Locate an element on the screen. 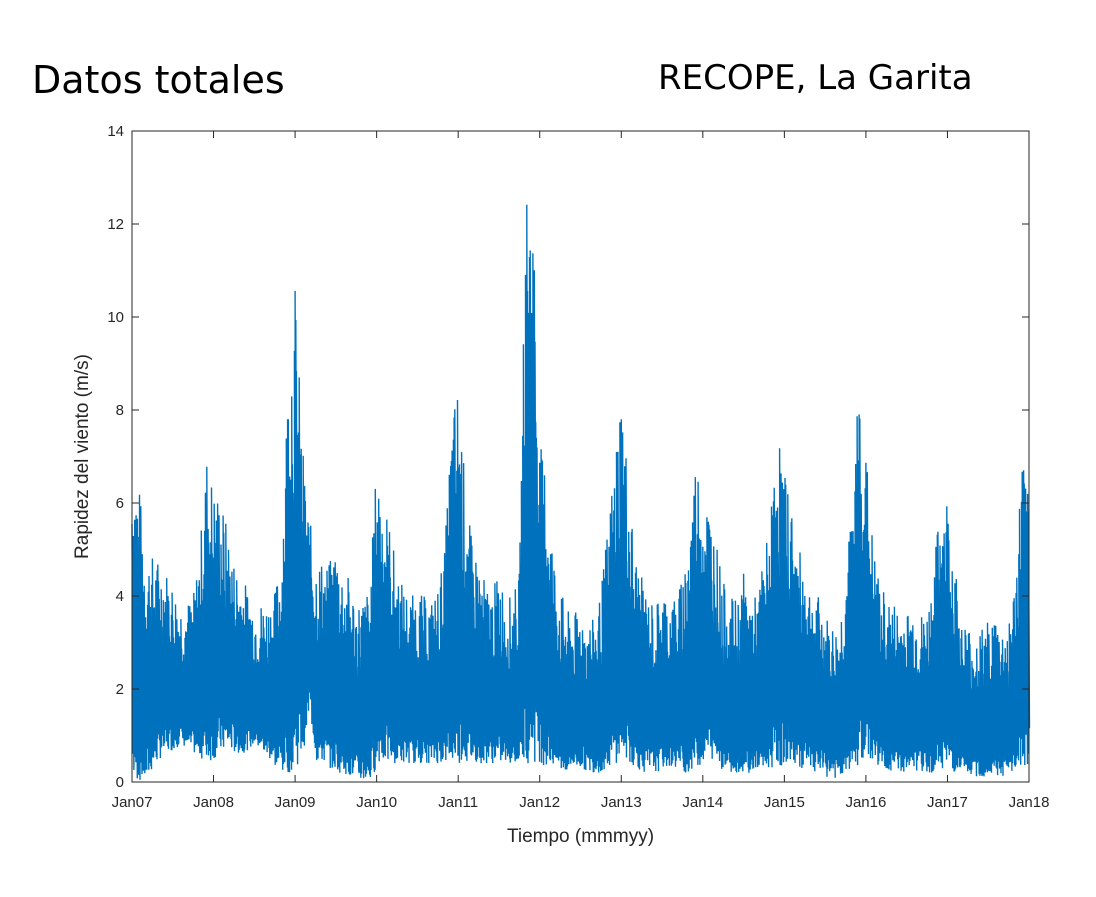 Image resolution: width=1096 pixels, height=897 pixels. y-tick-label: 2 is located at coordinates (120, 689).